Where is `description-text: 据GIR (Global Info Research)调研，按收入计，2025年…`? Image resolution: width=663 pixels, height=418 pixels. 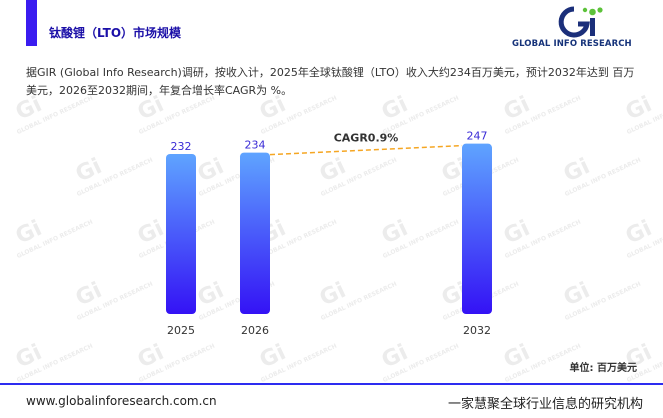
description-text: 据GIR (Global Info Research)调研，按收入计，2025年… is located at coordinates (330, 81).